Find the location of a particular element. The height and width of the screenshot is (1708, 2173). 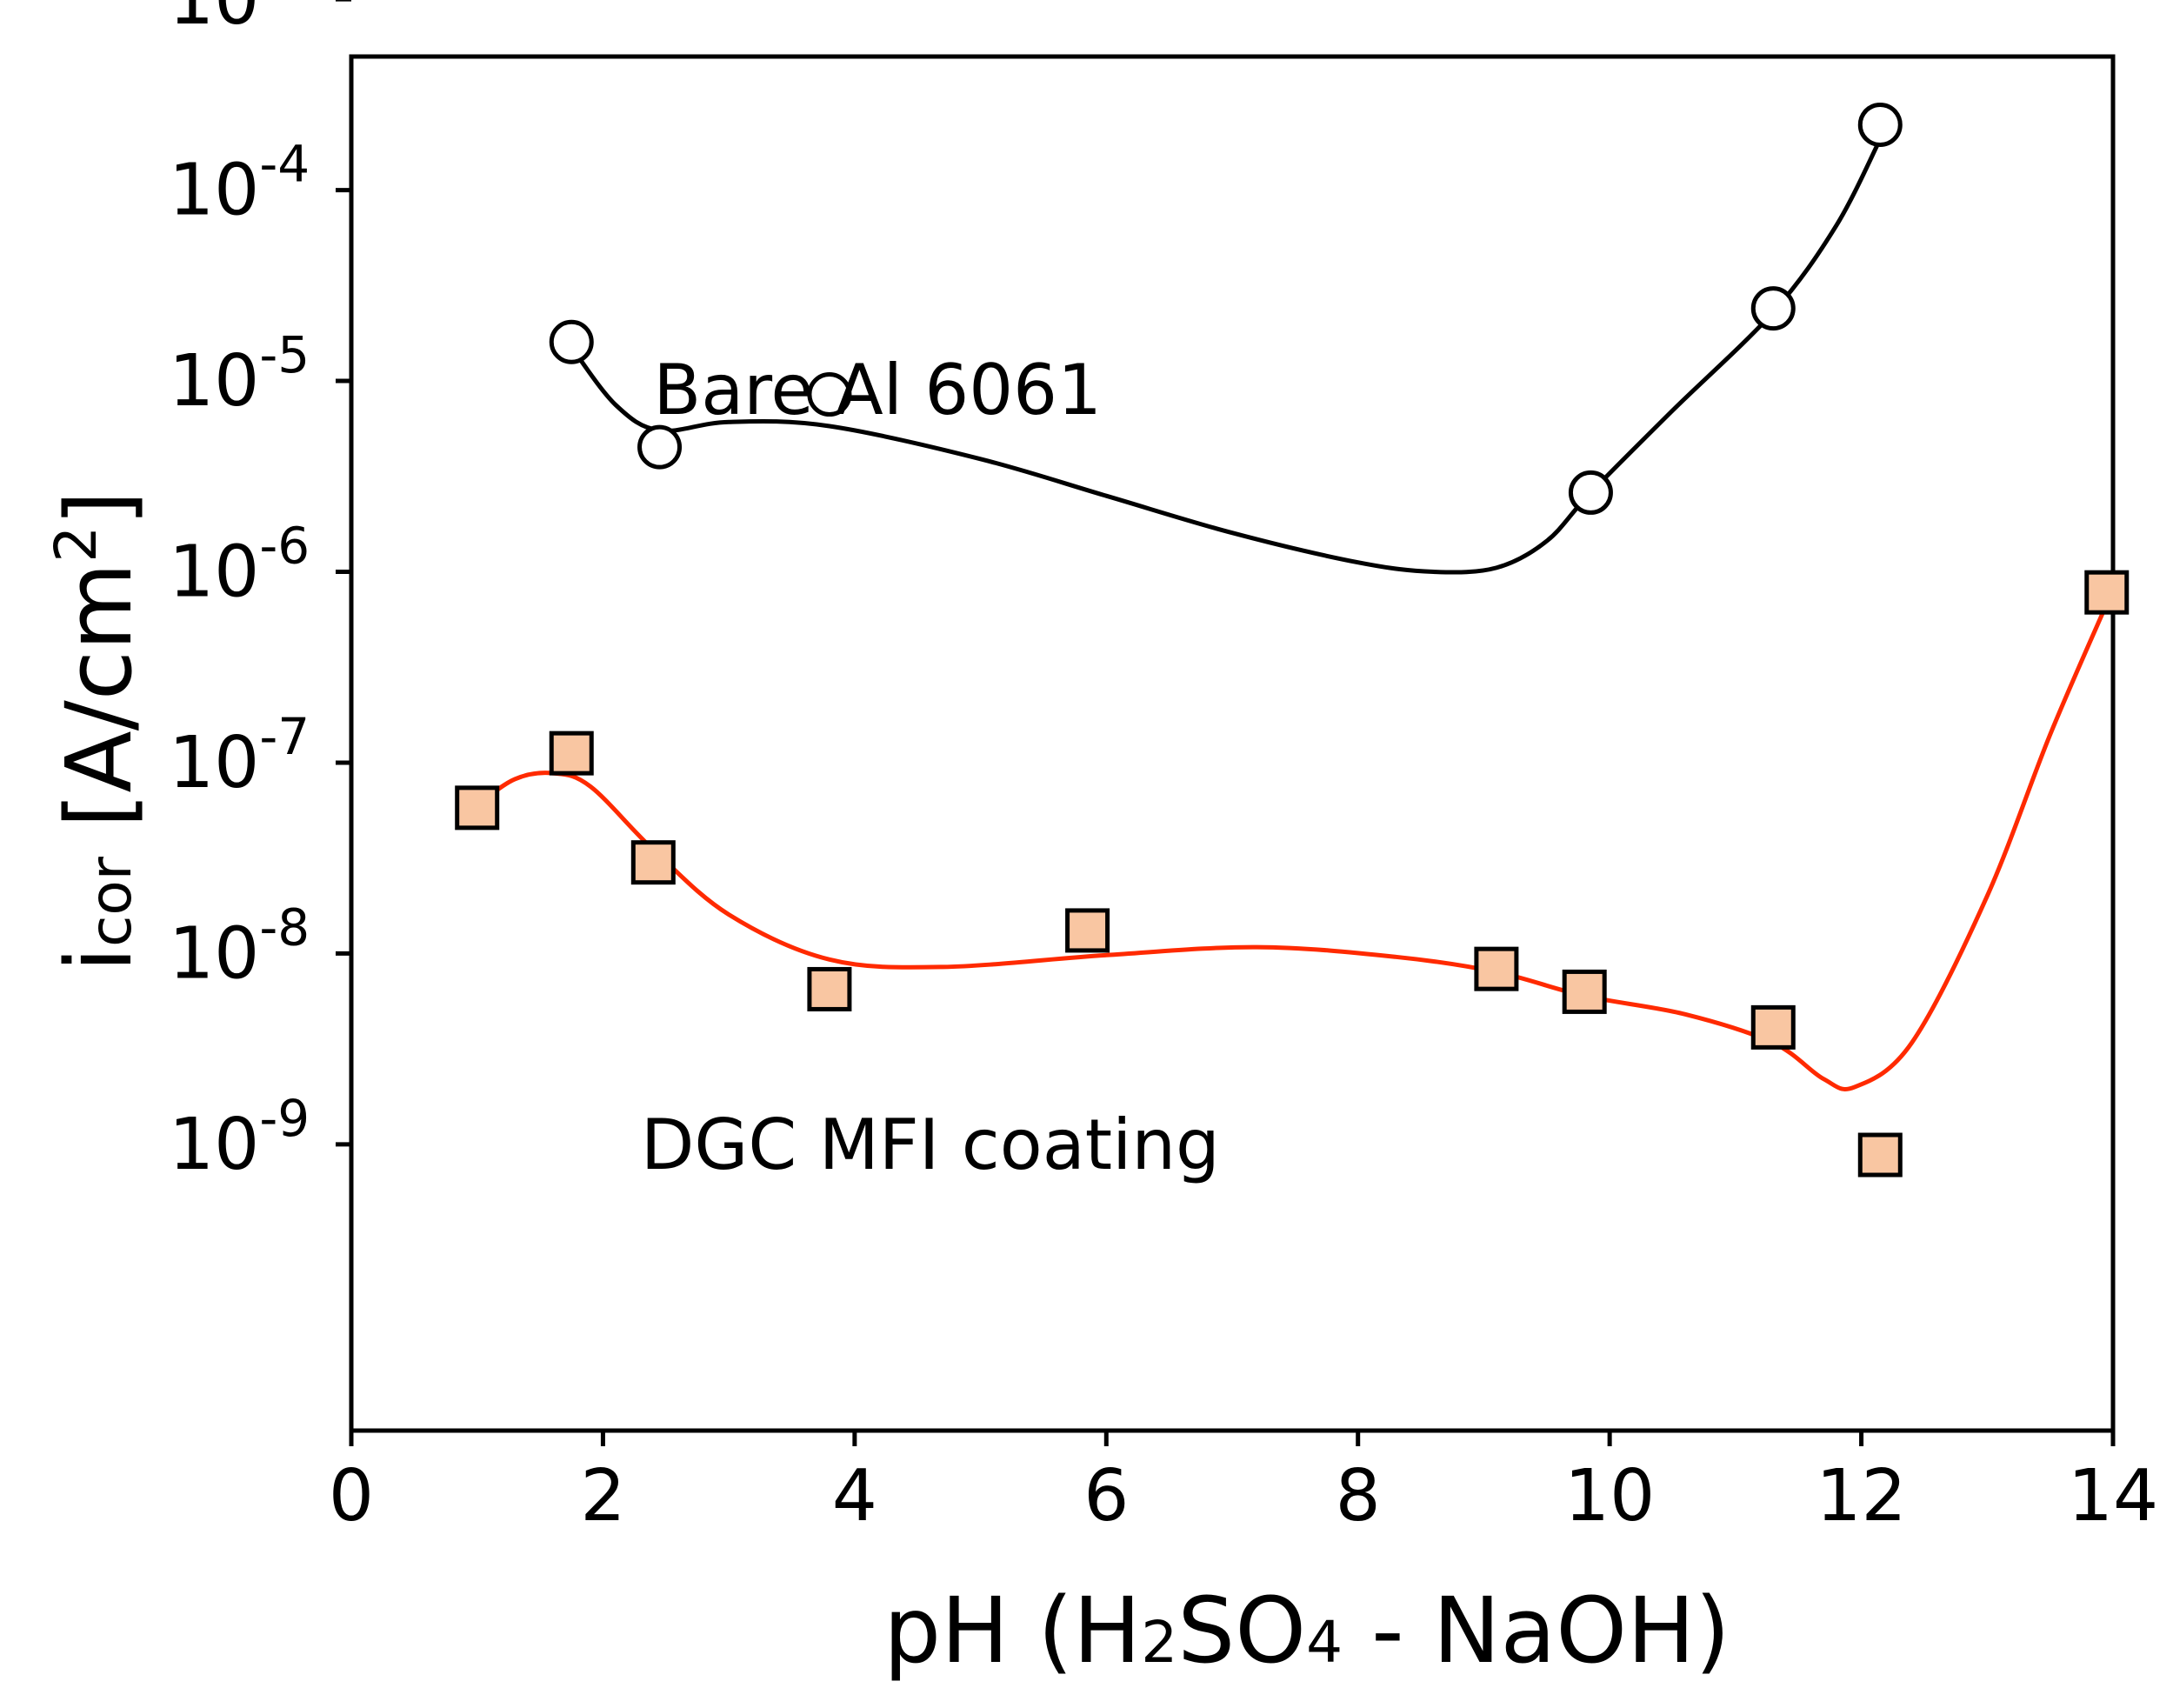

y-tick-label: 10⁻⁵ is located at coordinates (240, 374).